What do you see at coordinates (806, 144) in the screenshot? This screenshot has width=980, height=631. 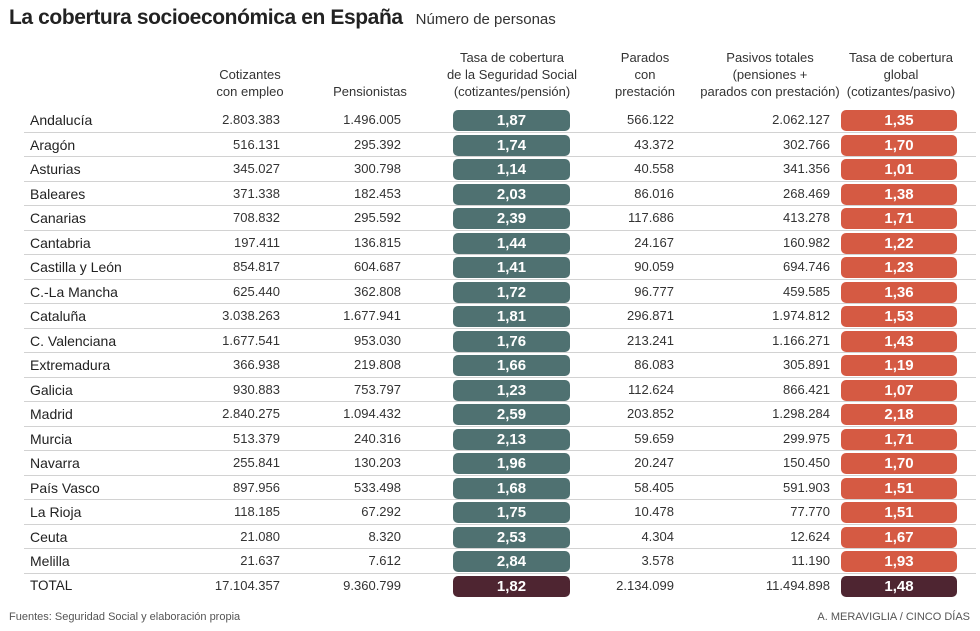 I see `pasivos-value: 302.766` at bounding box center [806, 144].